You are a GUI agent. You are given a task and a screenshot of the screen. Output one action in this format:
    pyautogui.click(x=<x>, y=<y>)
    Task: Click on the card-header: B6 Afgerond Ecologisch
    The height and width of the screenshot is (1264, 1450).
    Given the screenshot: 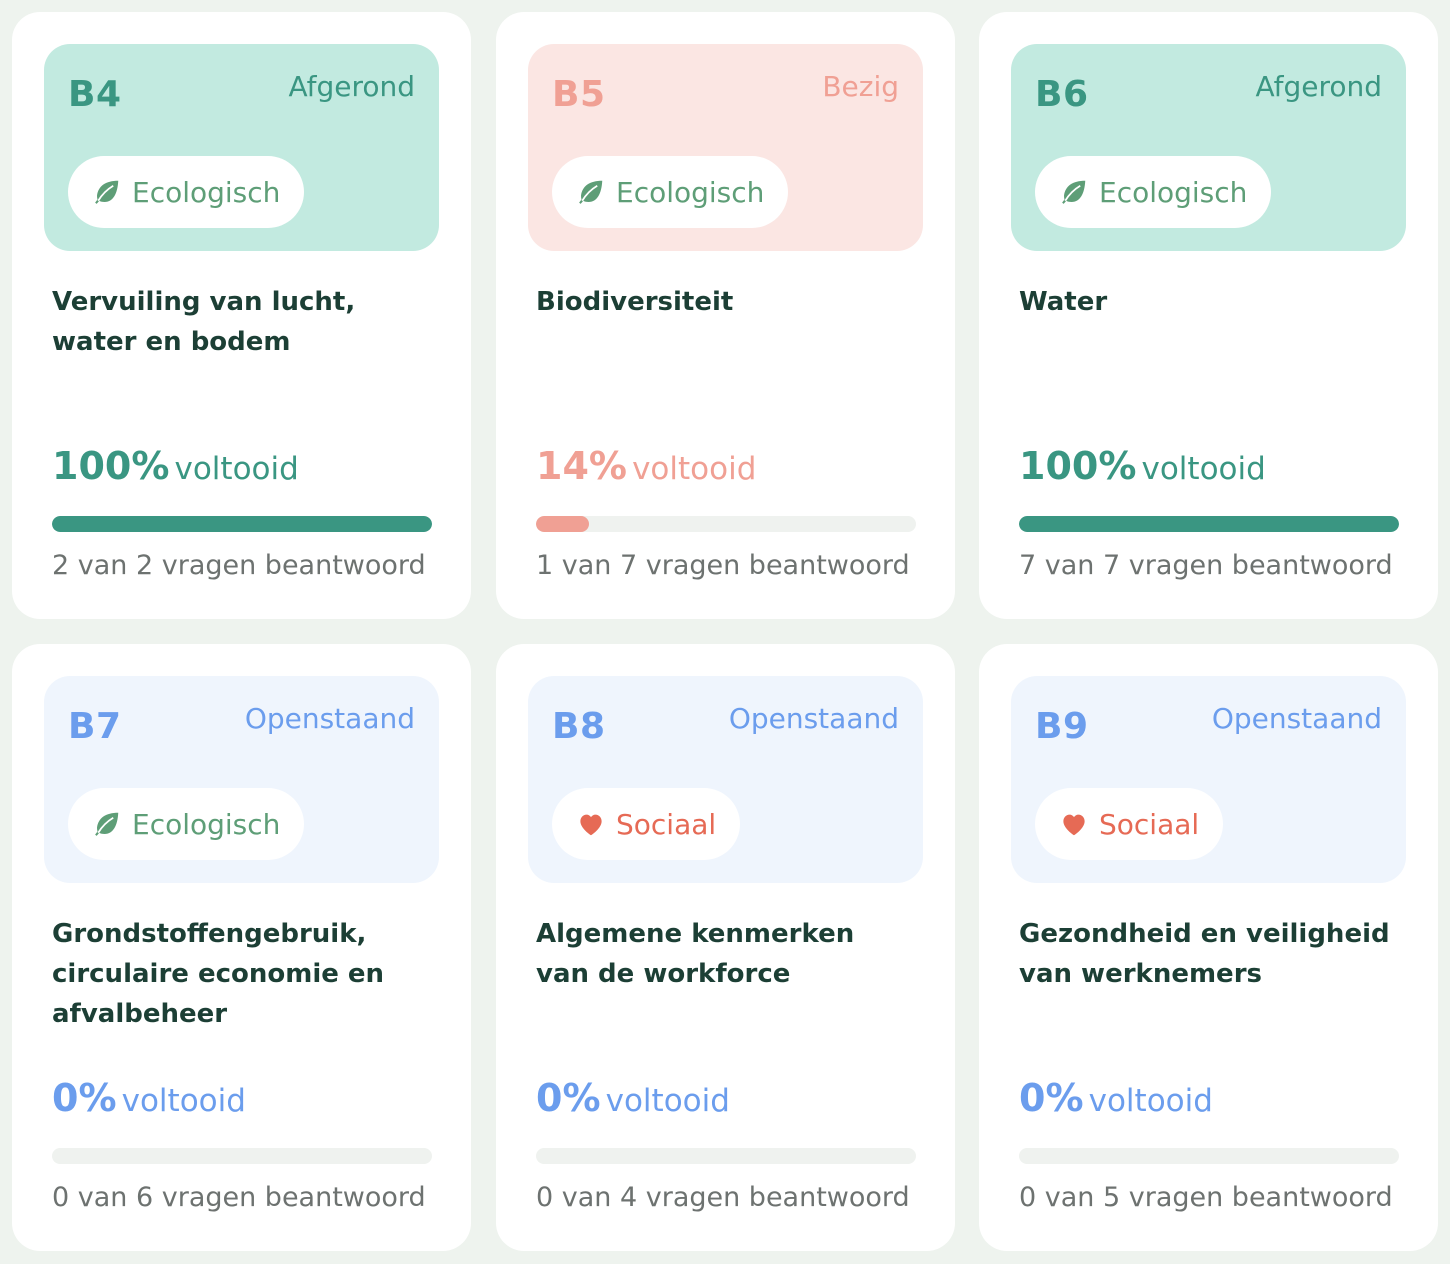 What is the action you would take?
    pyautogui.click(x=1208, y=147)
    